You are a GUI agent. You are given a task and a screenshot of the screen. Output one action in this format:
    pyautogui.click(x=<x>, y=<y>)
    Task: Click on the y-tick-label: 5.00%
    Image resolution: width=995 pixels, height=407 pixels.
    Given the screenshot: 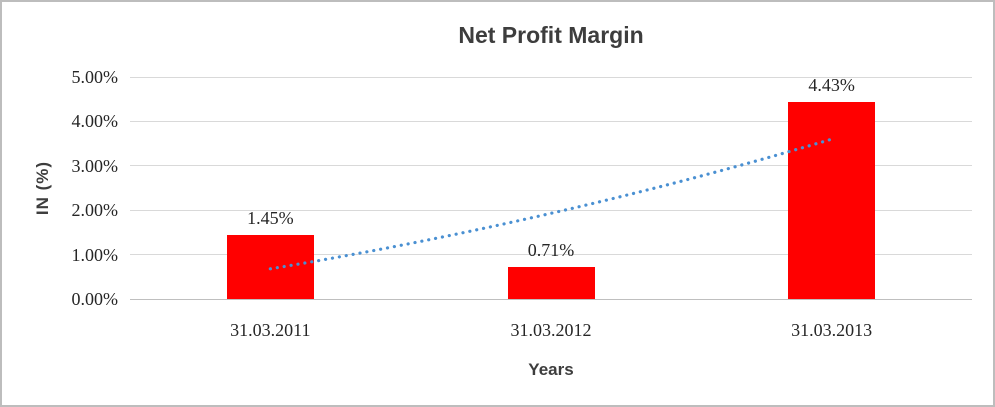 What is the action you would take?
    pyautogui.click(x=95, y=77)
    